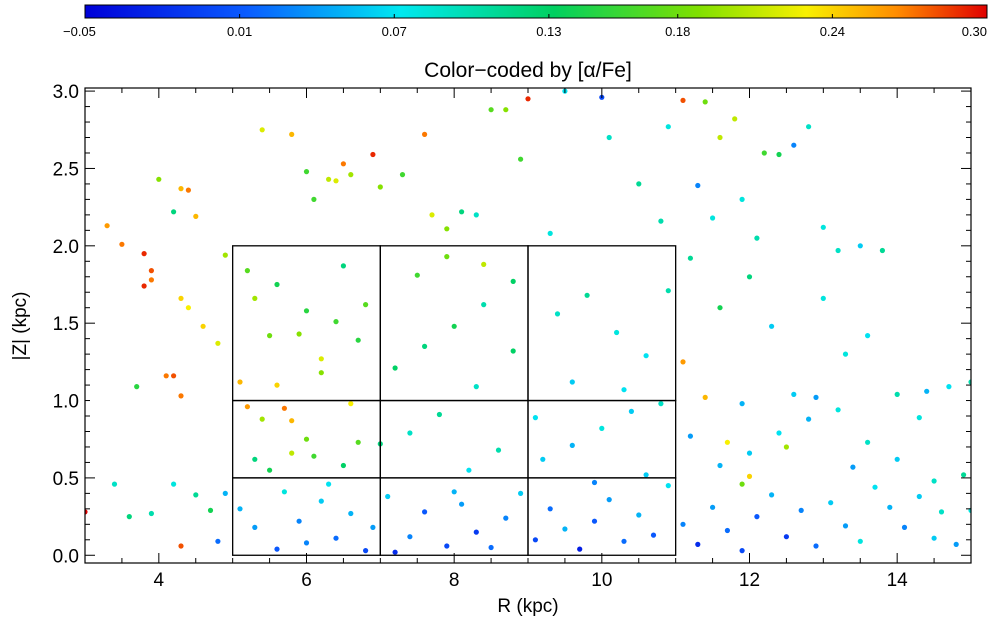 This screenshot has width=1004, height=627. I want to click on colorbar-tick-label: −0.05, so click(79, 31).